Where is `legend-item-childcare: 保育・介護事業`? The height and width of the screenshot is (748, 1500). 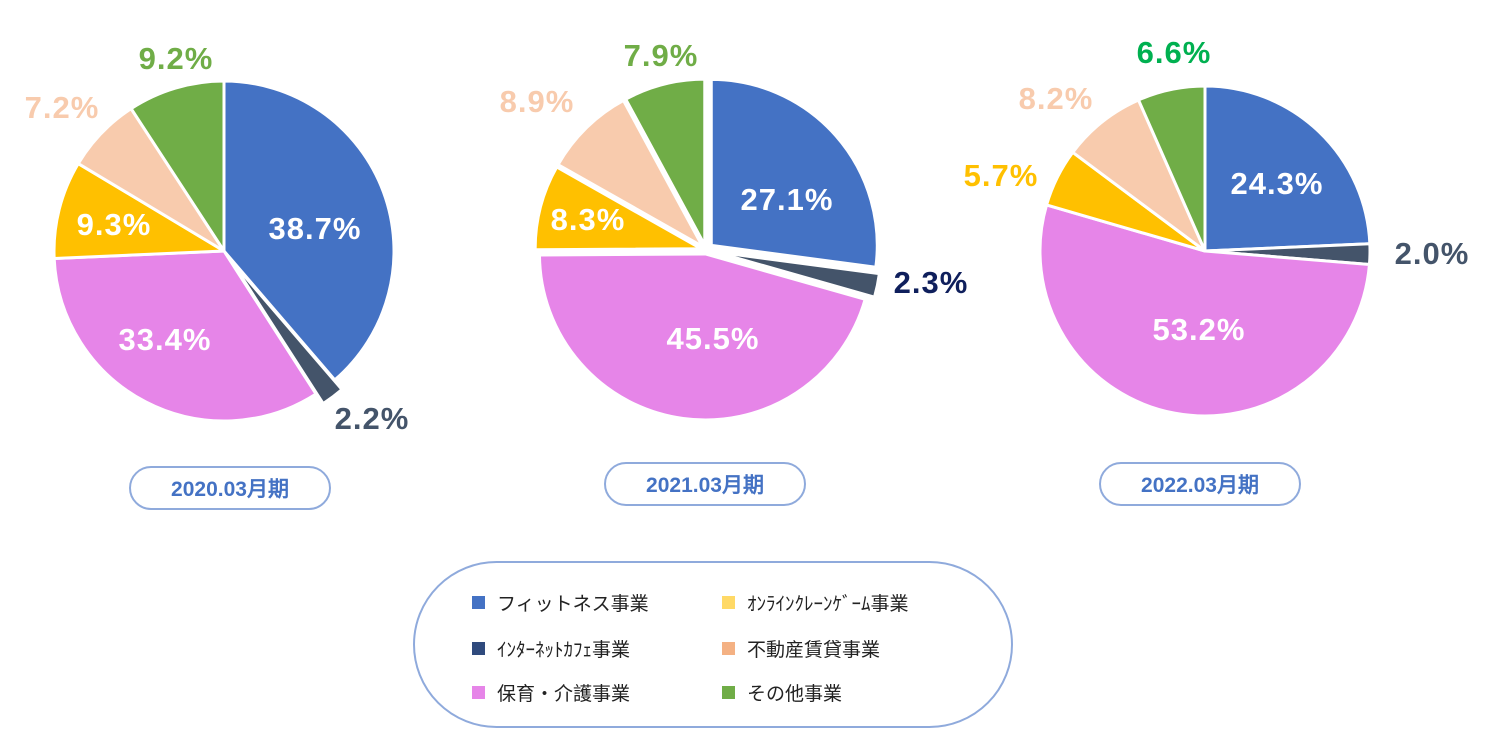
legend-item-childcare: 保育・介護事業 is located at coordinates (551, 692).